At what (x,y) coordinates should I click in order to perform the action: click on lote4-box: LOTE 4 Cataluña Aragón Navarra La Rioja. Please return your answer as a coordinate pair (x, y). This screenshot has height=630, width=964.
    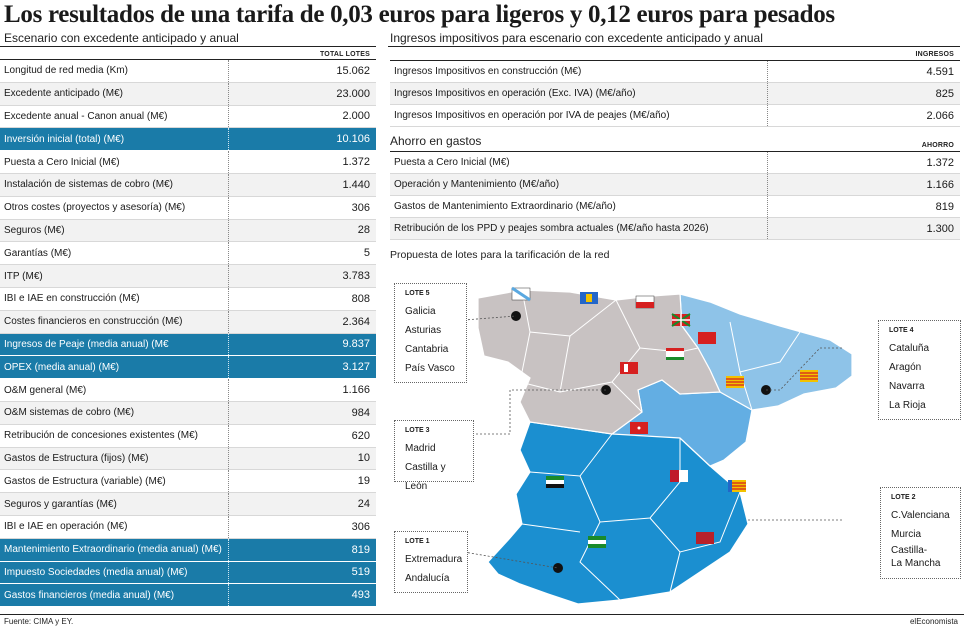
    Looking at the image, I should click on (919, 370).